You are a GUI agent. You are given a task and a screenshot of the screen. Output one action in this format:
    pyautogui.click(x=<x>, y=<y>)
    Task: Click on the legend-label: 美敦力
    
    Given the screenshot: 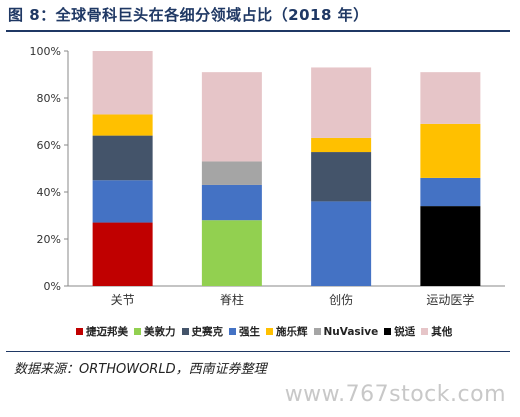 What is the action you would take?
    pyautogui.click(x=160, y=332)
    